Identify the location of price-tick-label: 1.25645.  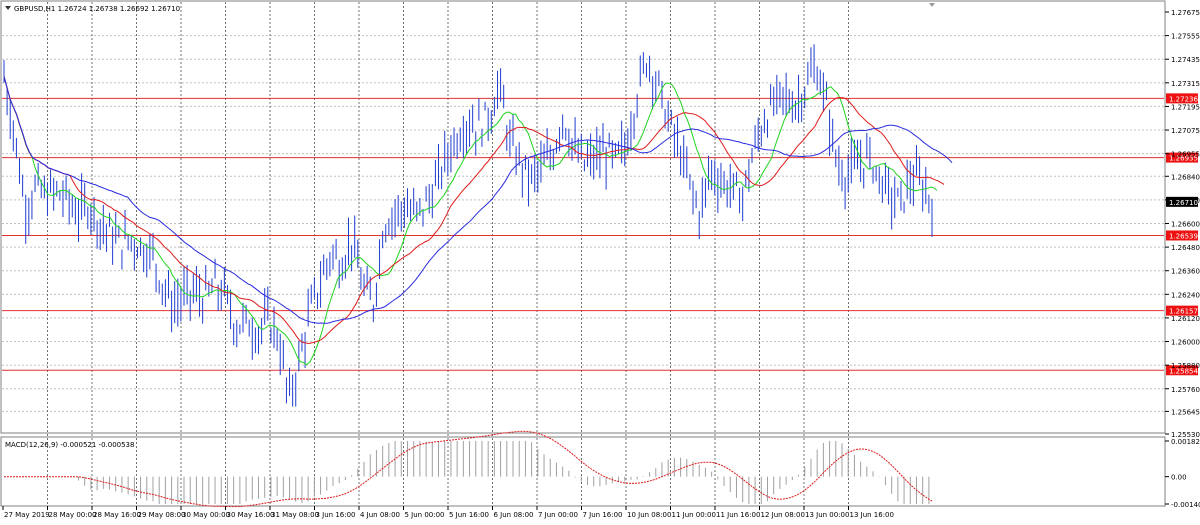
(1185, 412).